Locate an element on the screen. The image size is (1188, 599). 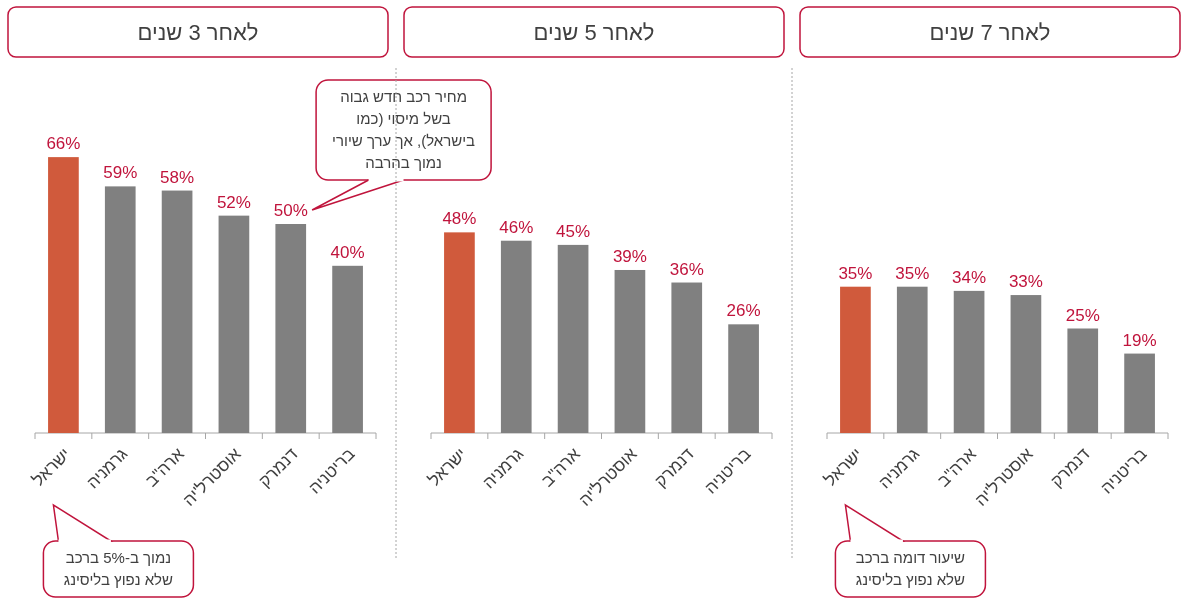
data-label: 26% is located at coordinates (743, 311).